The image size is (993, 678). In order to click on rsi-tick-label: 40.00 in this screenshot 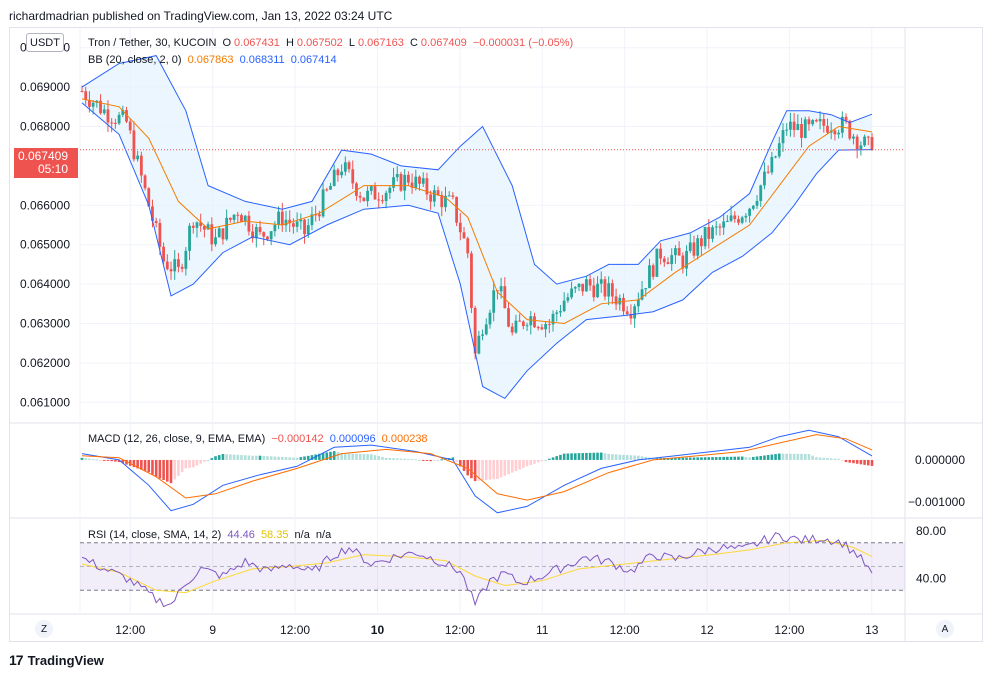, I will do `click(931, 578)`.